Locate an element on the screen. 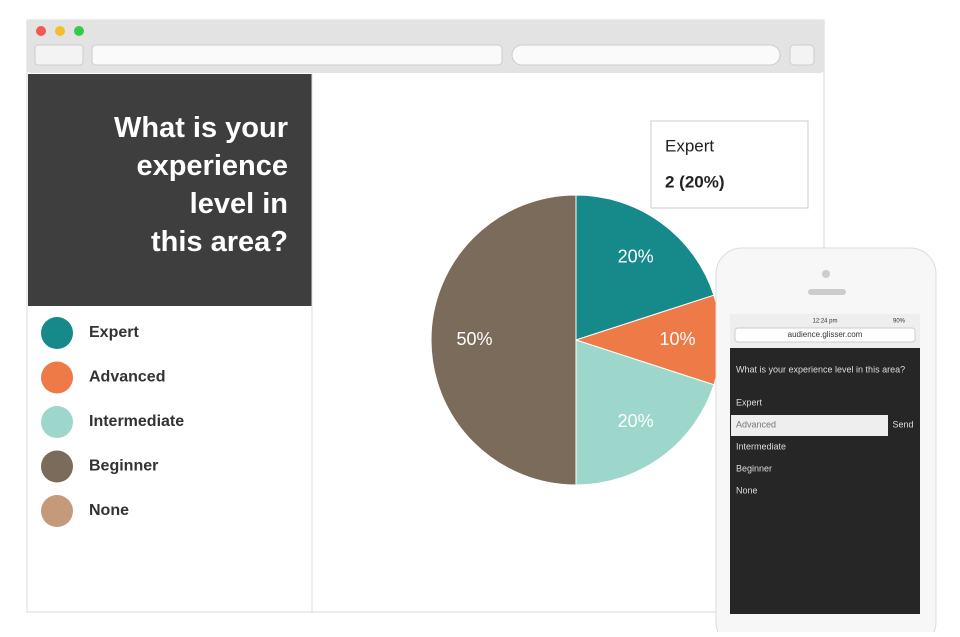 This screenshot has width=960, height=637. phone-time: 12:24 pm is located at coordinates (824, 322).